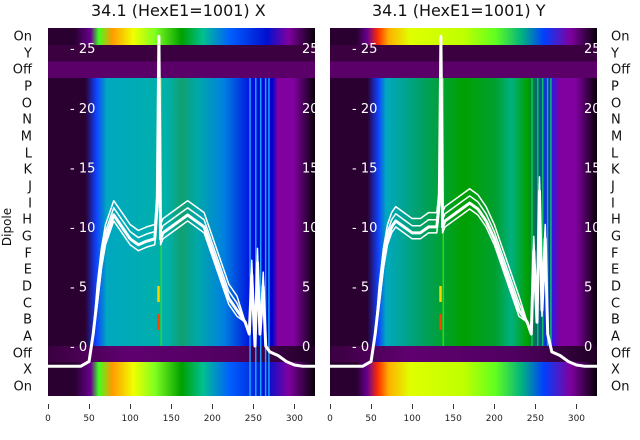  What do you see at coordinates (412, 419) in the screenshot?
I see `x-tick-label: 100` at bounding box center [412, 419].